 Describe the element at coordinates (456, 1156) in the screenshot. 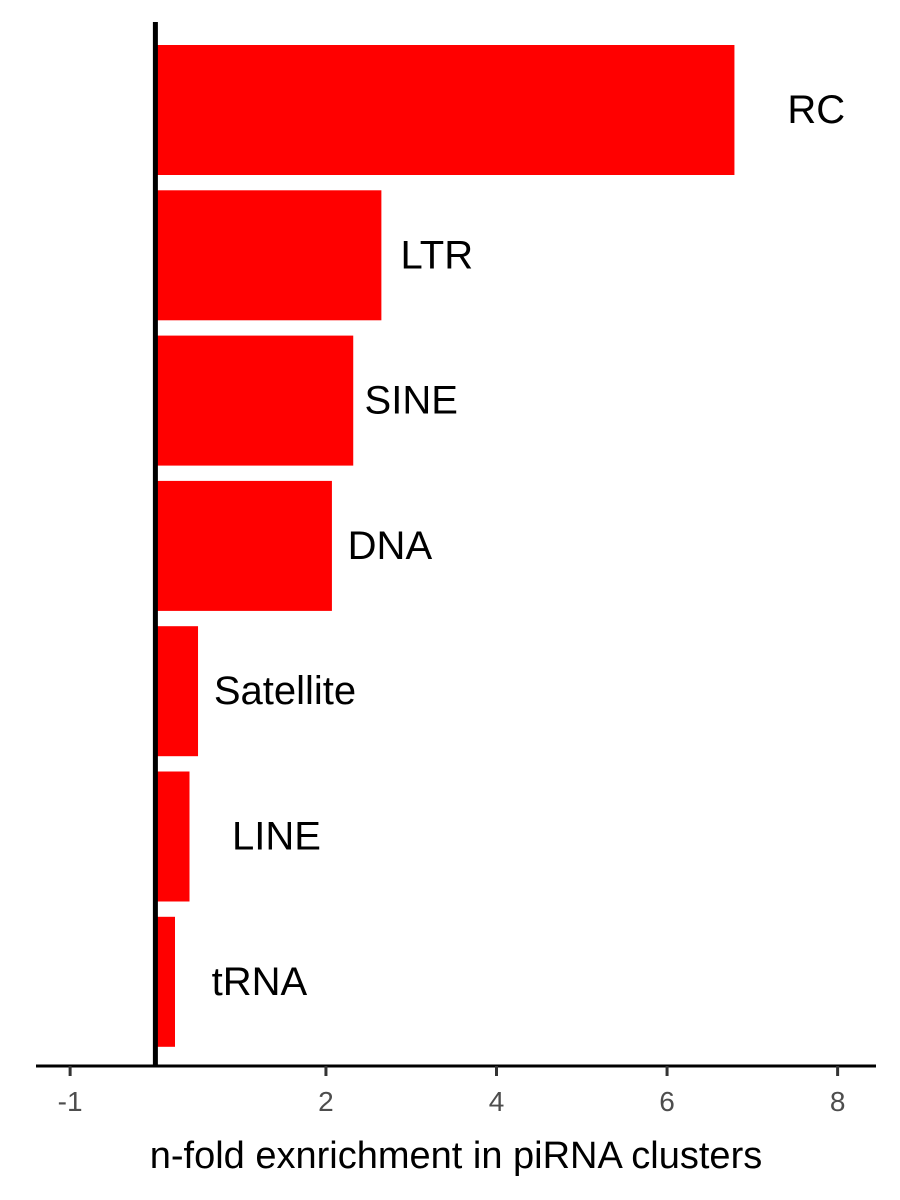

I see `x-axis-title: n-fold exnrichment in piRNA clusters` at that location.